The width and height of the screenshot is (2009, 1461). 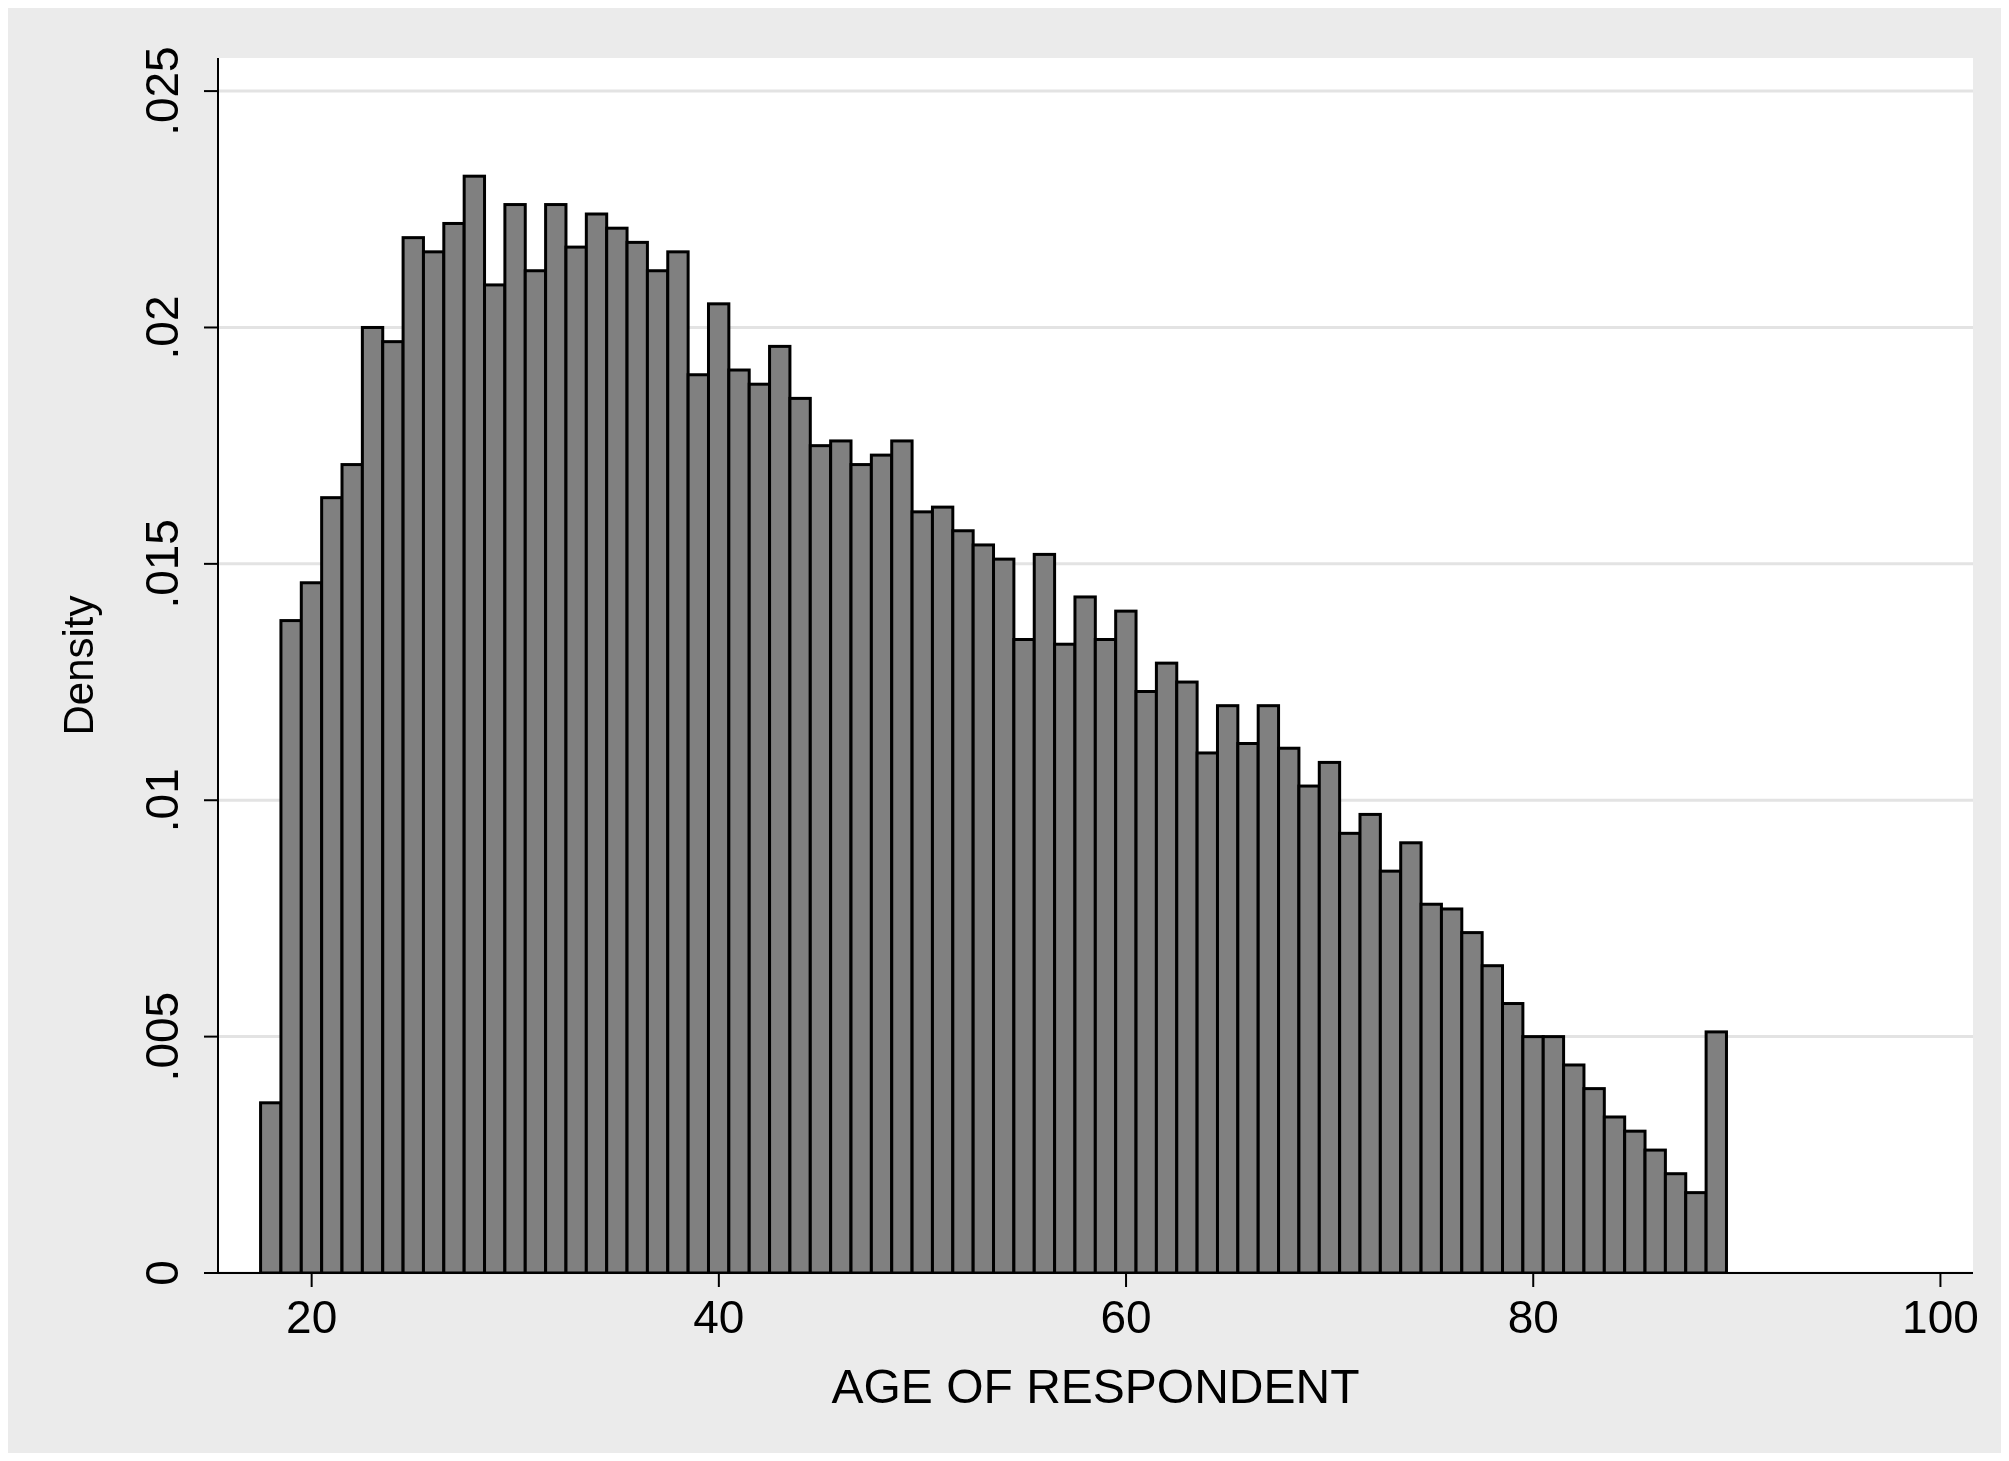 I want to click on y-tick-label: .025, so click(x=162, y=91).